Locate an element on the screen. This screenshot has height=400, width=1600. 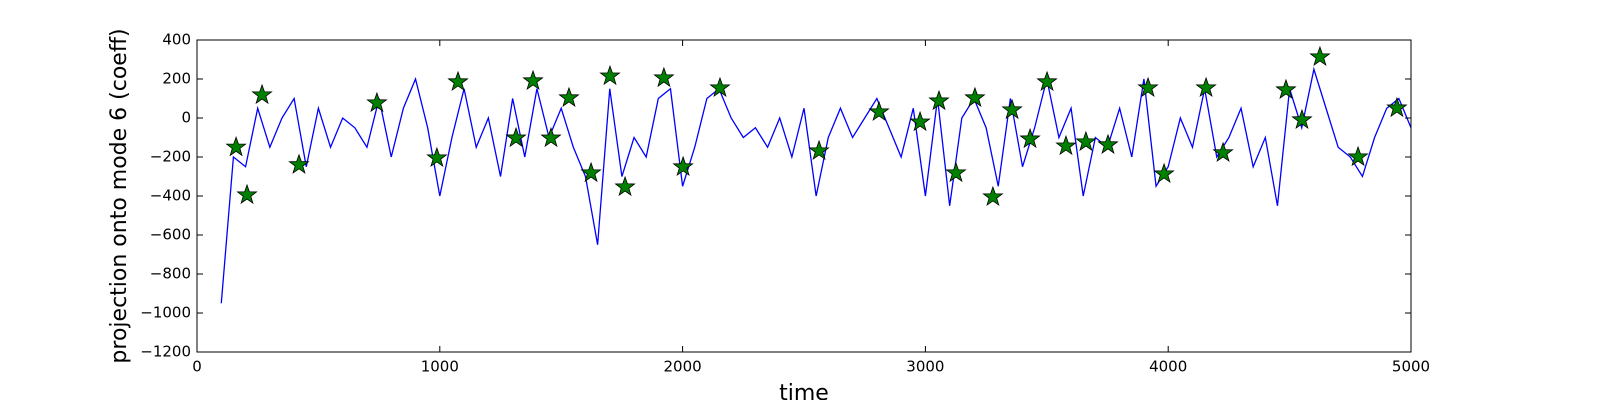
x-tick-label: 0 is located at coordinates (197, 367).